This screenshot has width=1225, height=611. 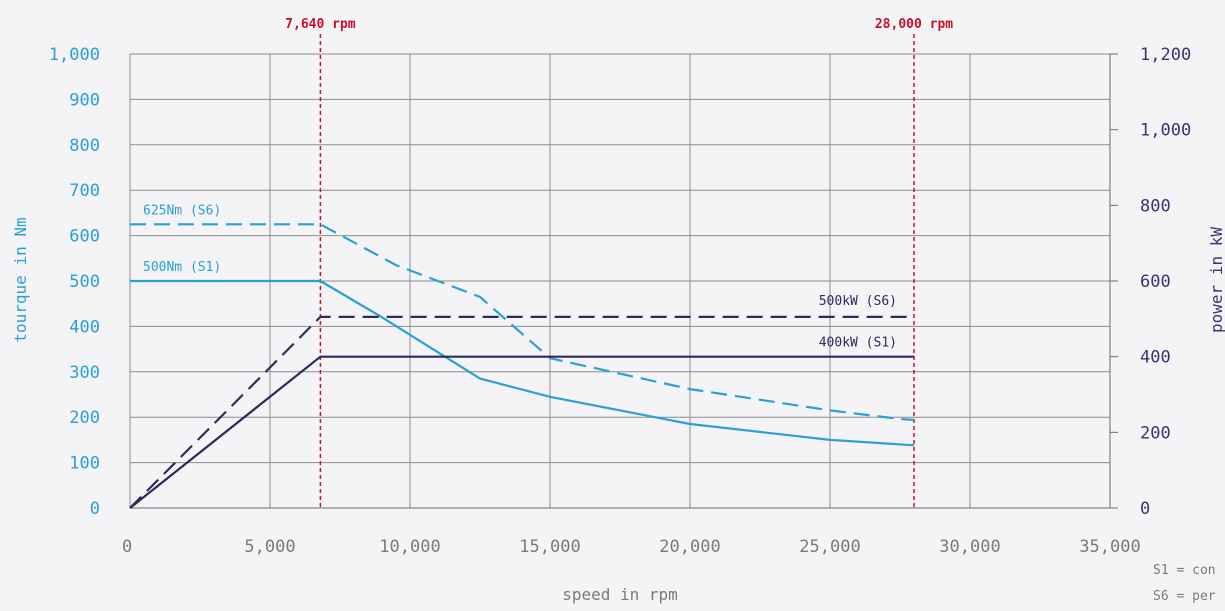 I want to click on x-tick-label: 15,000, so click(x=549, y=547).